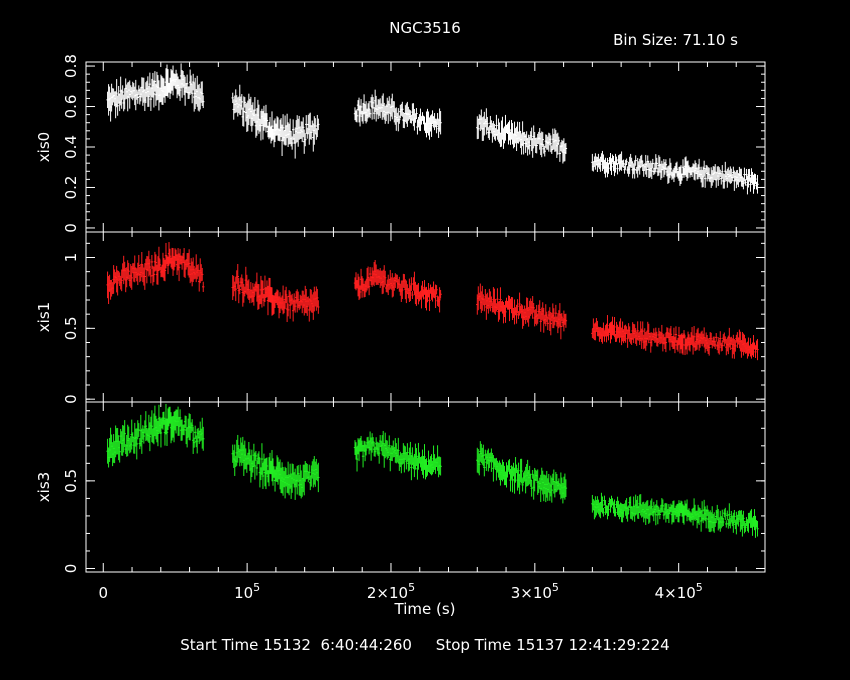  What do you see at coordinates (679, 591) in the screenshot?
I see `x-tick-label: 4×105` at bounding box center [679, 591].